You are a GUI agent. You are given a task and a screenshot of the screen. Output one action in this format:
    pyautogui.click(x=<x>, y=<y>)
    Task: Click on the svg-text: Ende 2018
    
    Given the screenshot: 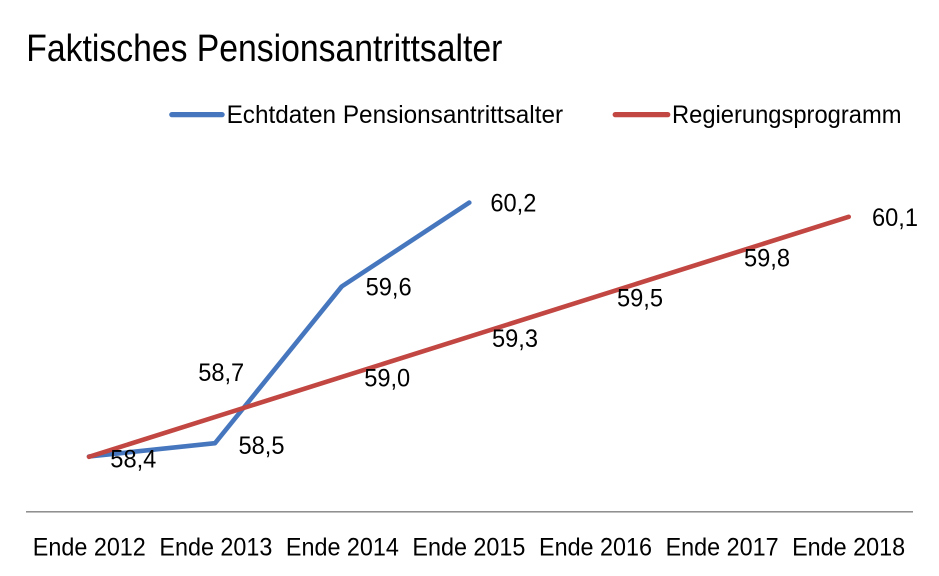 What is the action you would take?
    pyautogui.click(x=848, y=547)
    